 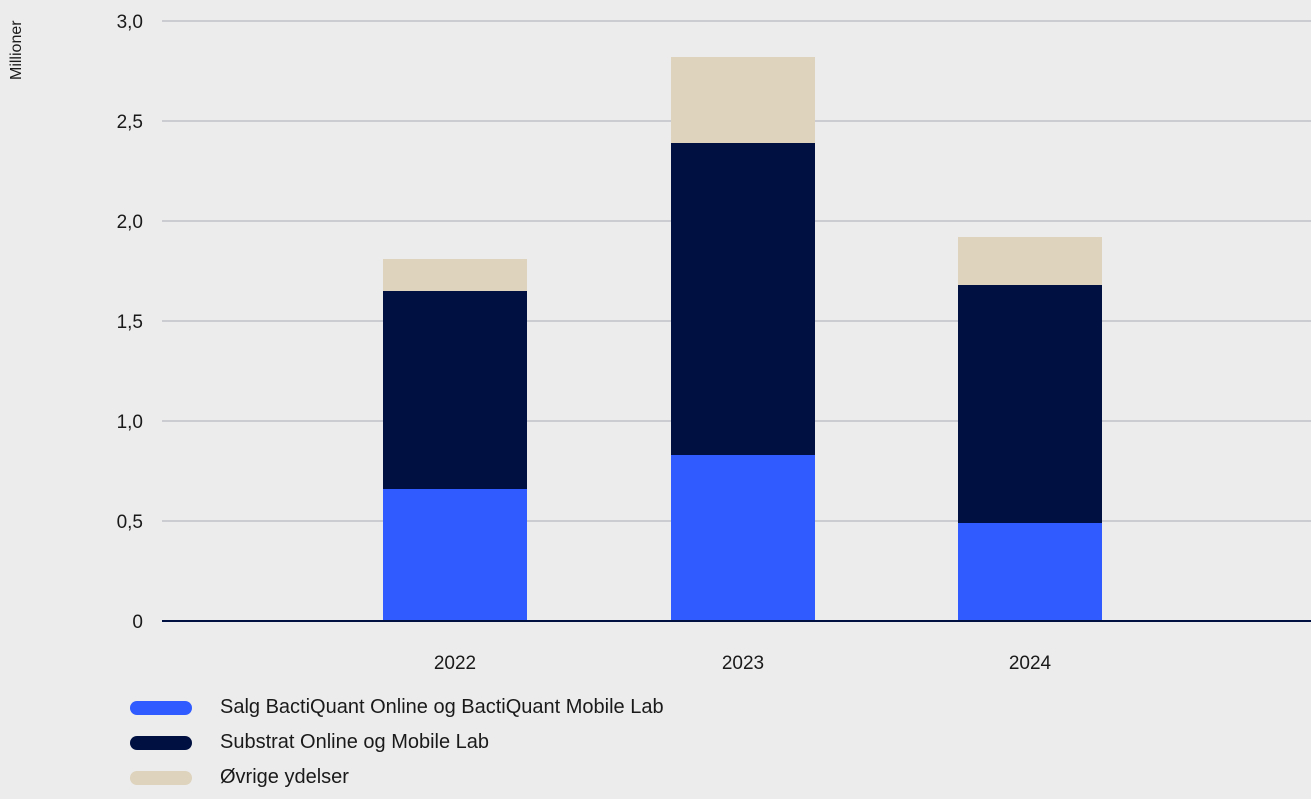 I want to click on y-tick-label: 2,5, so click(x=130, y=122).